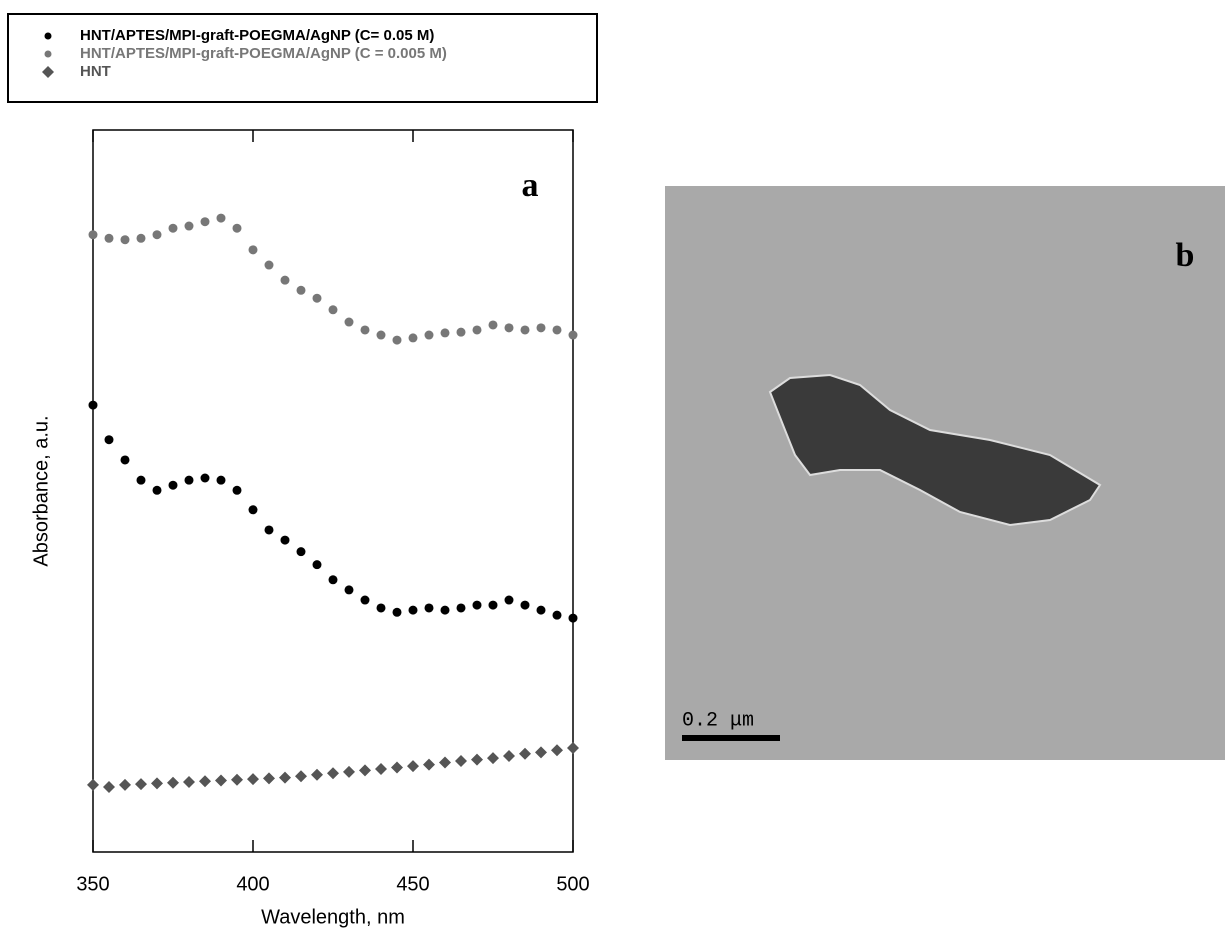 The image size is (1225, 931). I want to click on legend-box, so click(302, 58).